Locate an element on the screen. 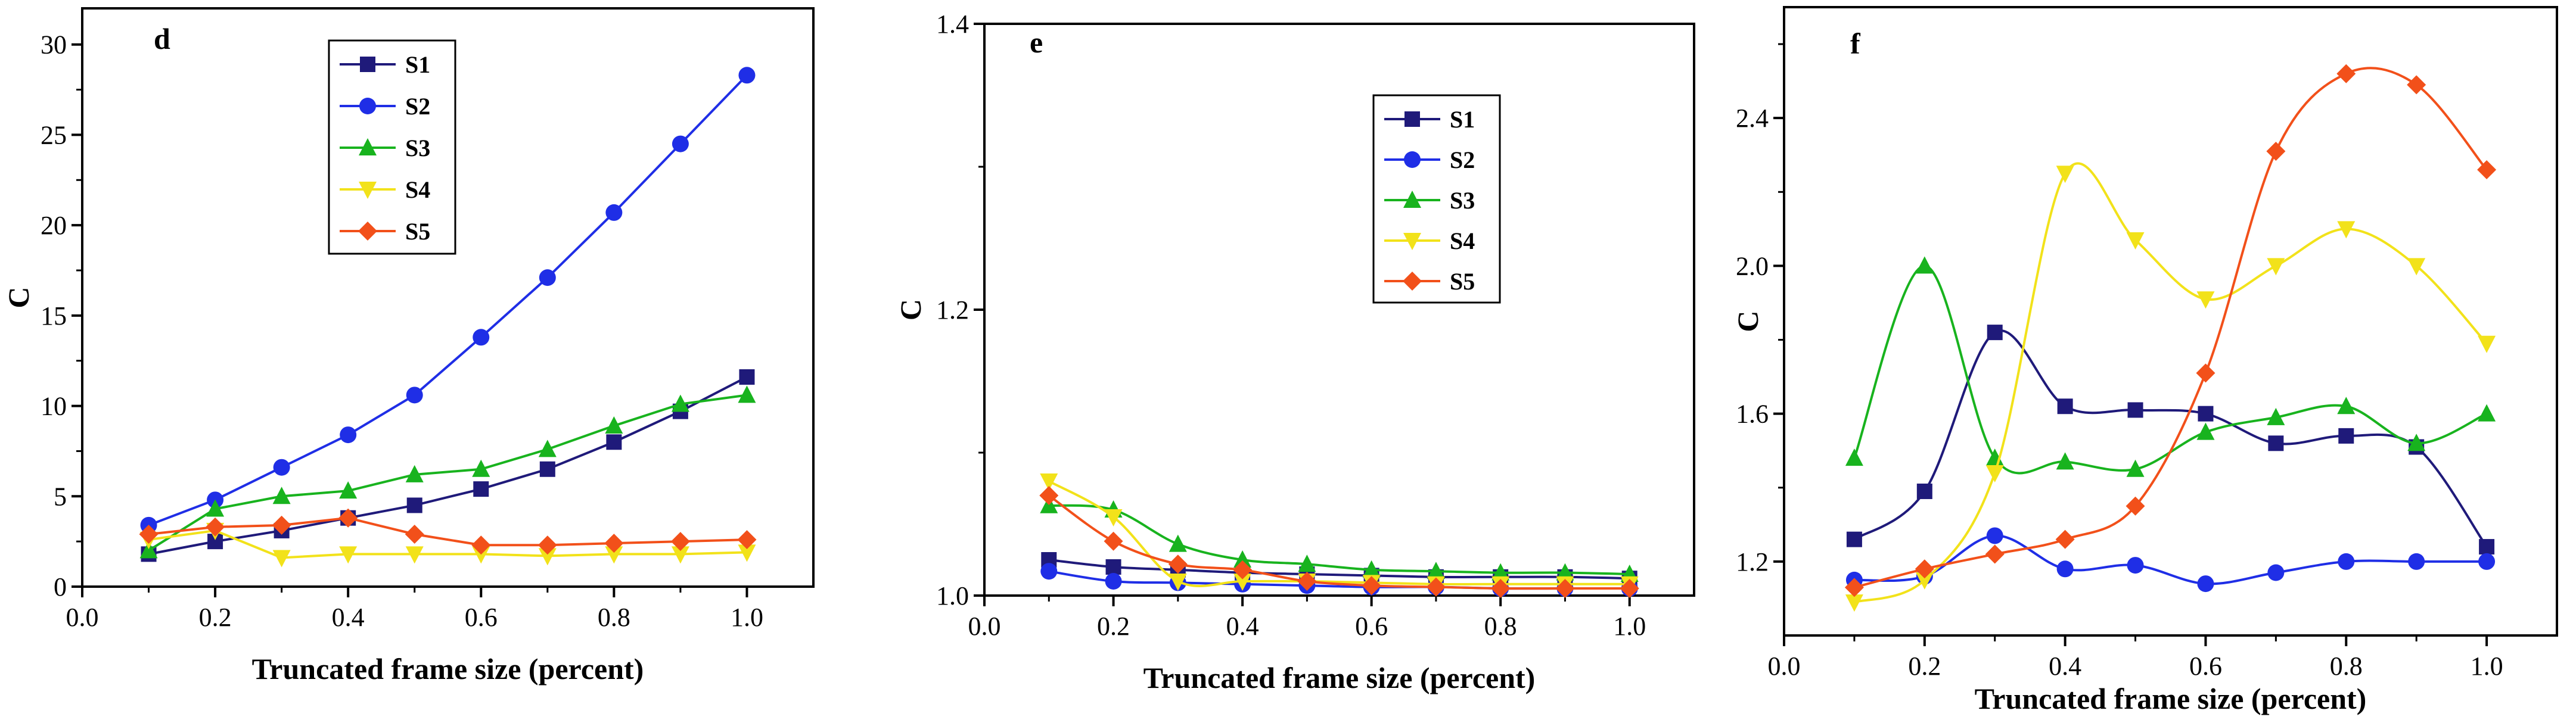  panel-d-x-tick-label: 0.2 is located at coordinates (215, 617).